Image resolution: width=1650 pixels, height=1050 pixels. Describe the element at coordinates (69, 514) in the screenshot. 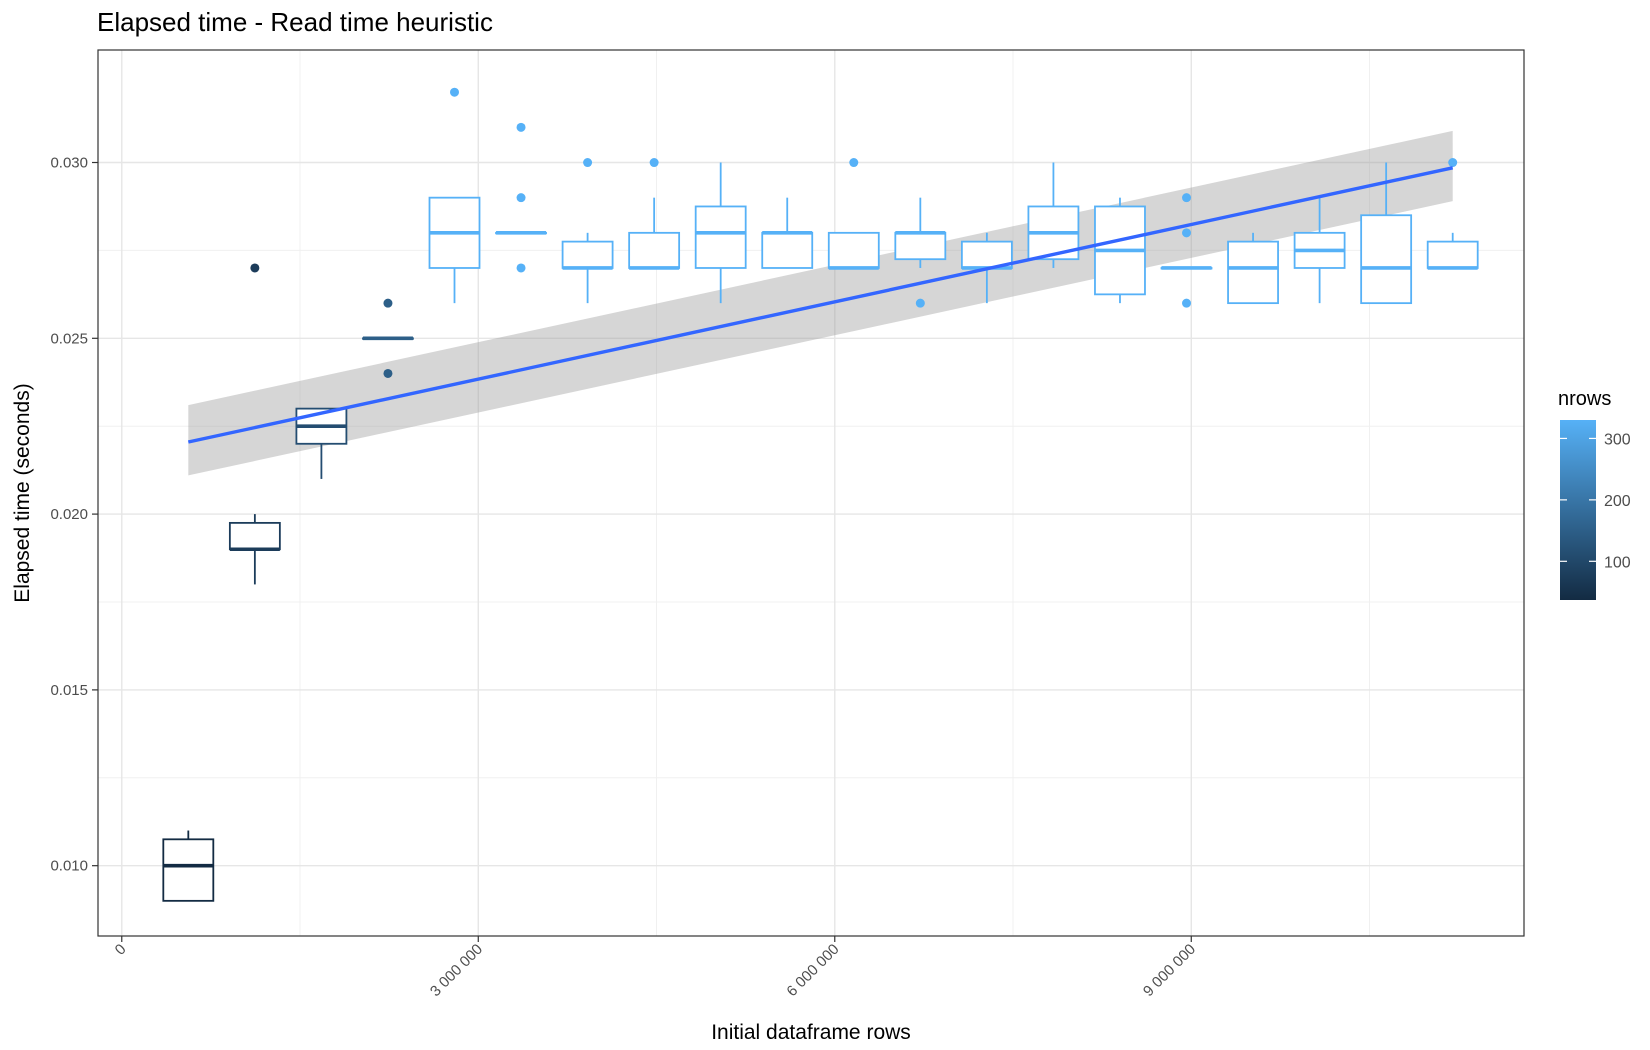

I see `y-tick-label: 0.020` at that location.